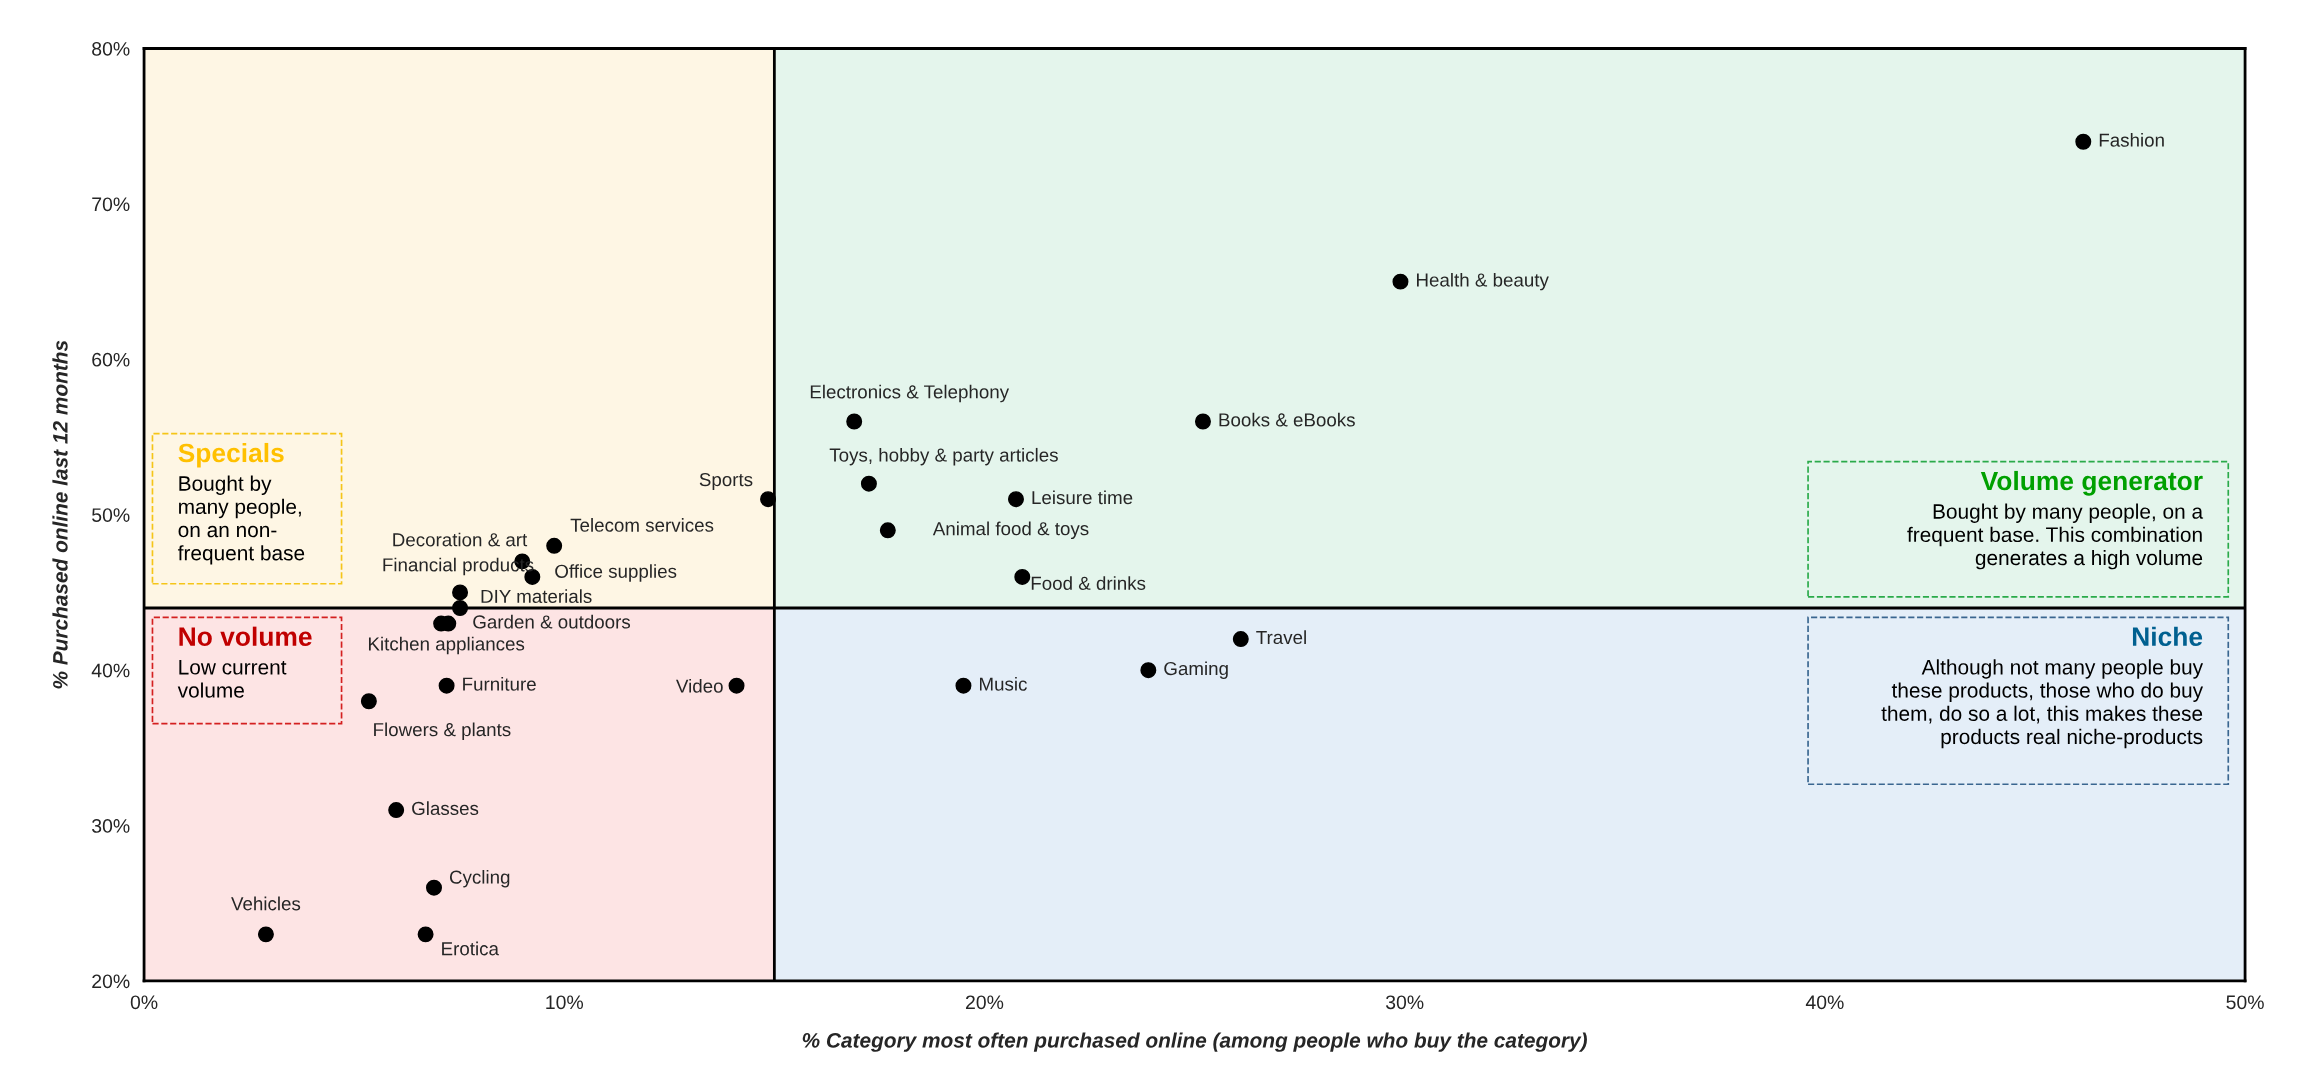  I want to click on annotation: Telecom services, so click(642, 525).